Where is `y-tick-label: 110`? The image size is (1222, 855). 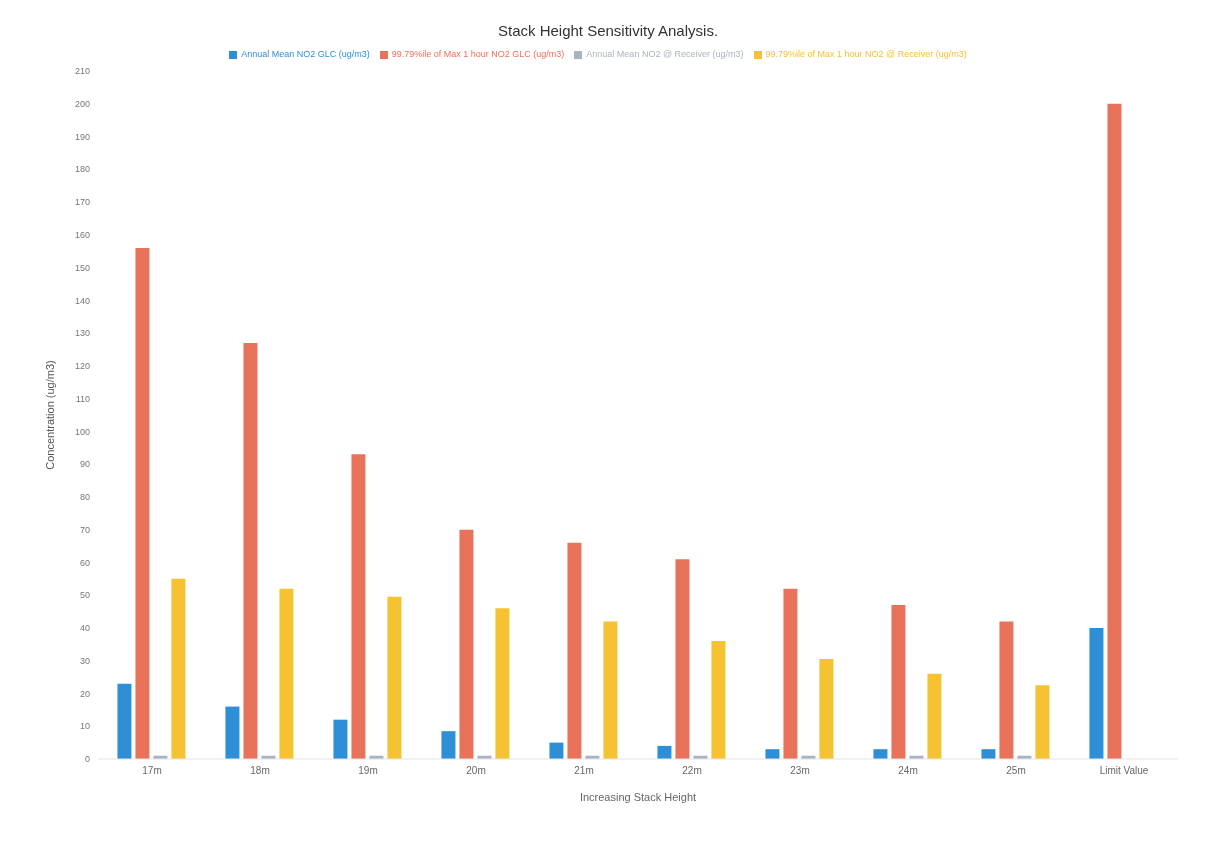
y-tick-label: 110 is located at coordinates (82, 398).